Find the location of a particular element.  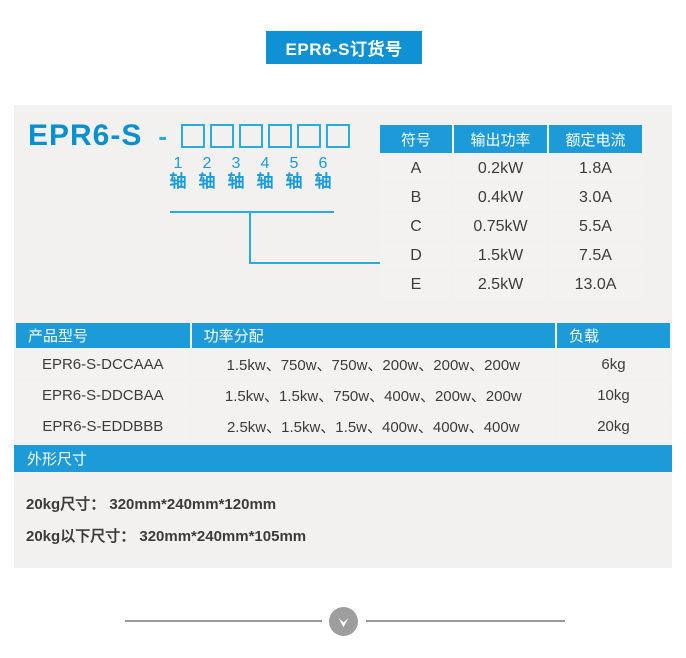

axis-2-label: 轴 is located at coordinates (207, 181).